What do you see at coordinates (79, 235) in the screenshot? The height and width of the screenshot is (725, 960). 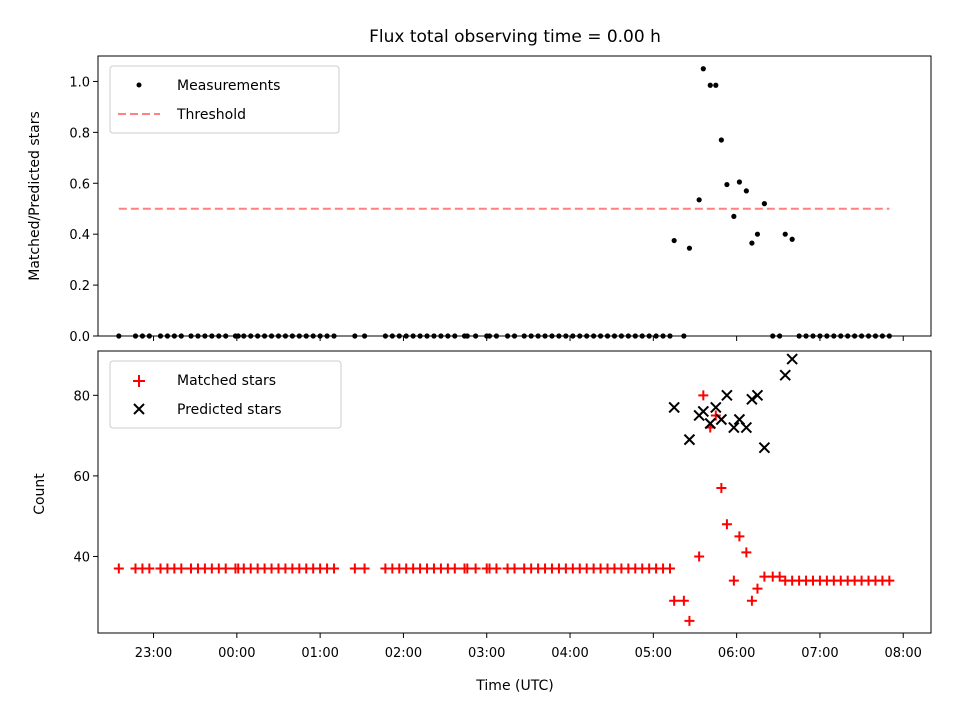 I see `ratio-y-tick-label: 0.4` at bounding box center [79, 235].